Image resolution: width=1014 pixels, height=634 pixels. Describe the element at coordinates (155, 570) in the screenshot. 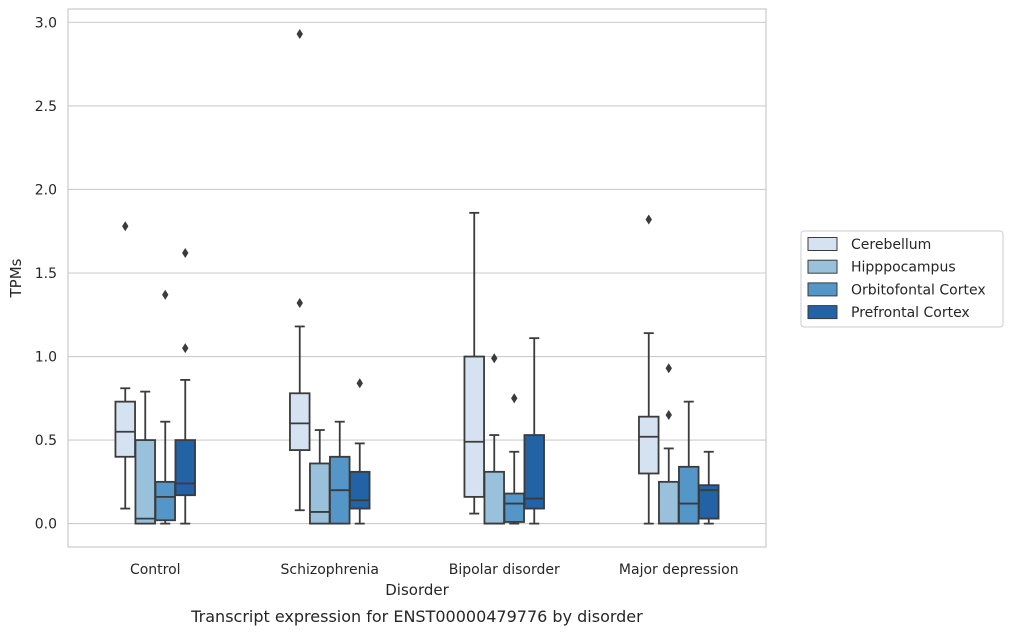

I see `x-tick-label: Control` at that location.